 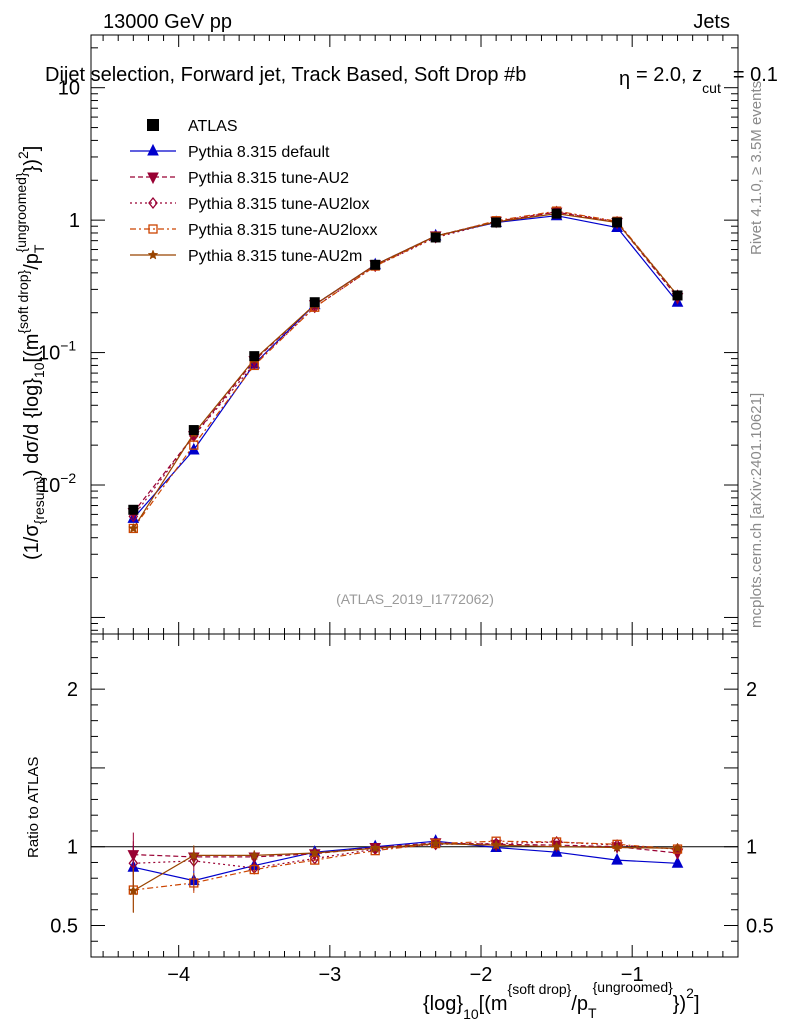 I want to click on y-ratio-tick-label-right: 2, so click(x=751, y=690).